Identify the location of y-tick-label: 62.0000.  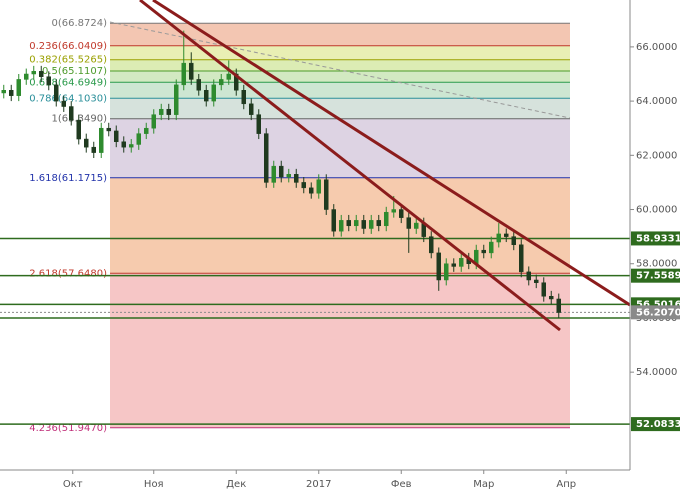
(656, 155).